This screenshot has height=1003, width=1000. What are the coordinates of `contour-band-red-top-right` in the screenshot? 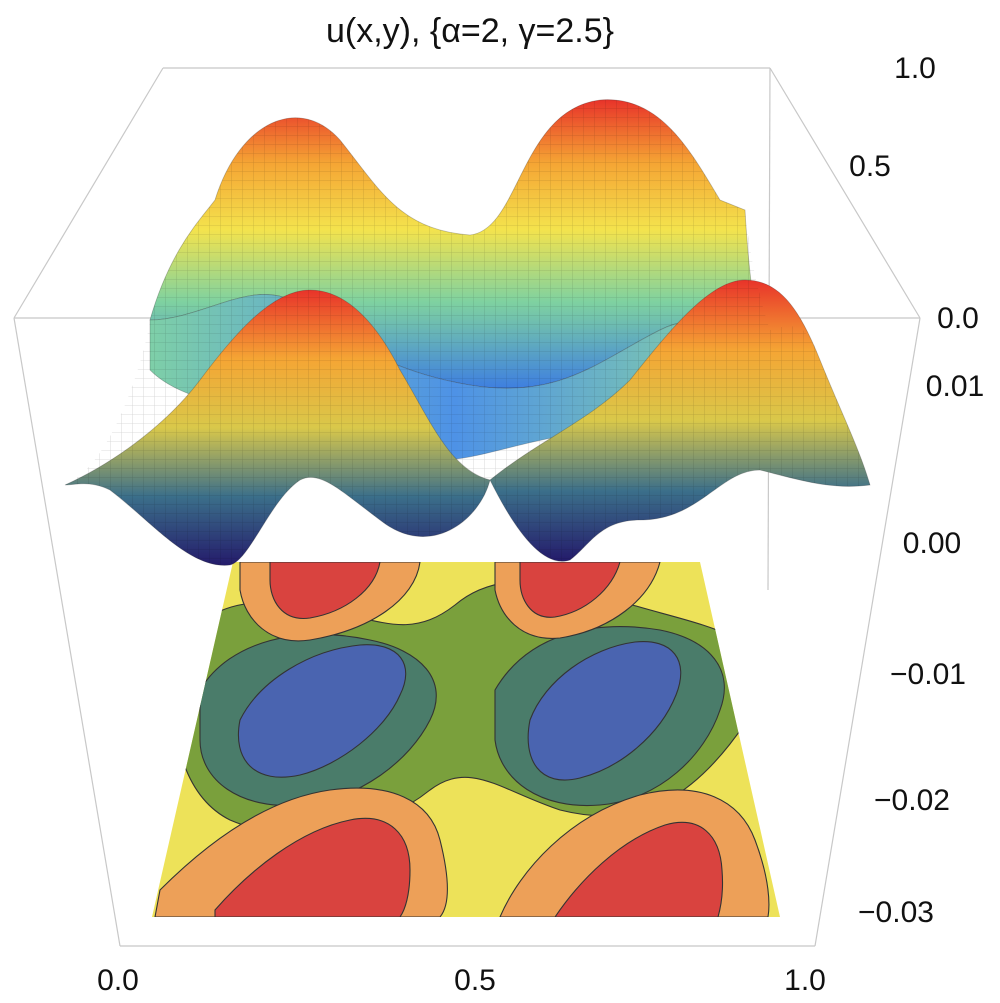 It's located at (570, 590).